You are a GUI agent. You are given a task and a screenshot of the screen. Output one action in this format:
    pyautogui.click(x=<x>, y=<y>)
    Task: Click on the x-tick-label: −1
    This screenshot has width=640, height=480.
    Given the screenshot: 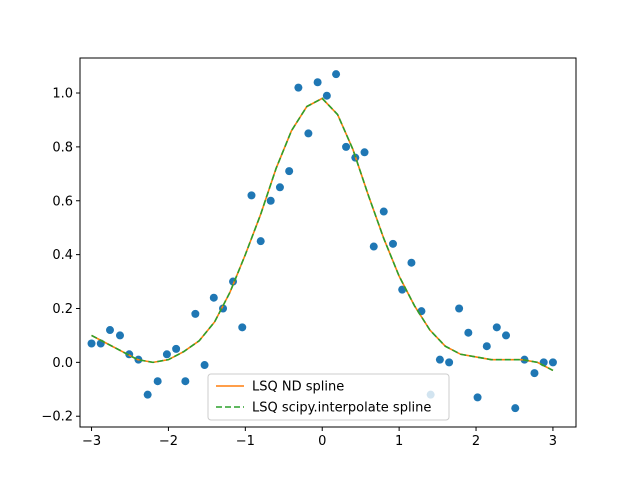 What is the action you would take?
    pyautogui.click(x=245, y=441)
    